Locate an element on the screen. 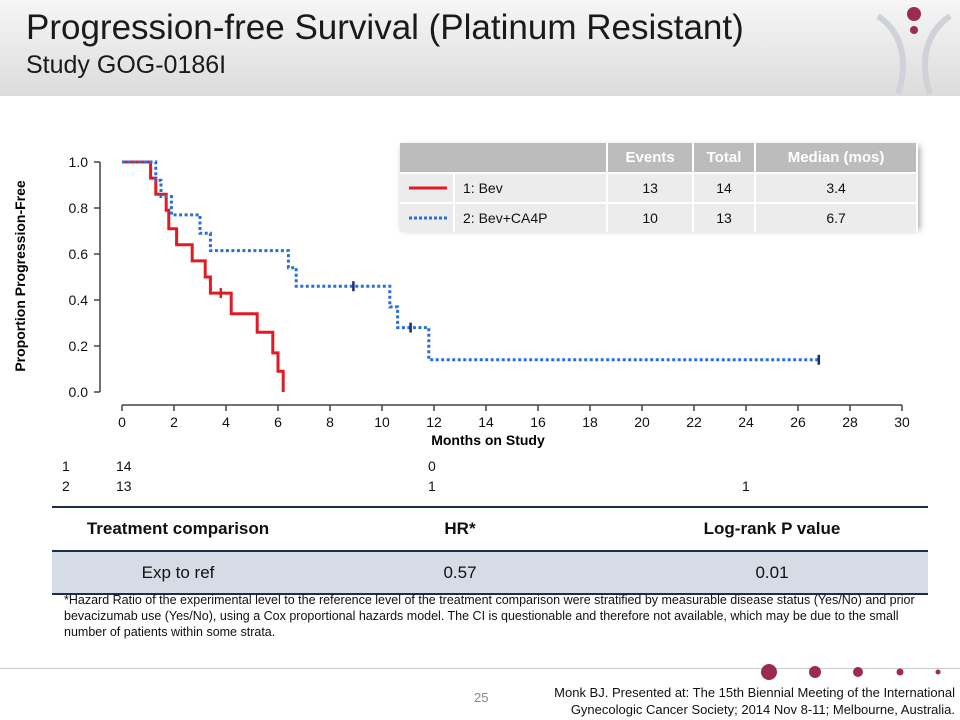 This screenshot has height=720, width=960. comparison-row: Exp to ref 0.57 0.01 is located at coordinates (490, 573).